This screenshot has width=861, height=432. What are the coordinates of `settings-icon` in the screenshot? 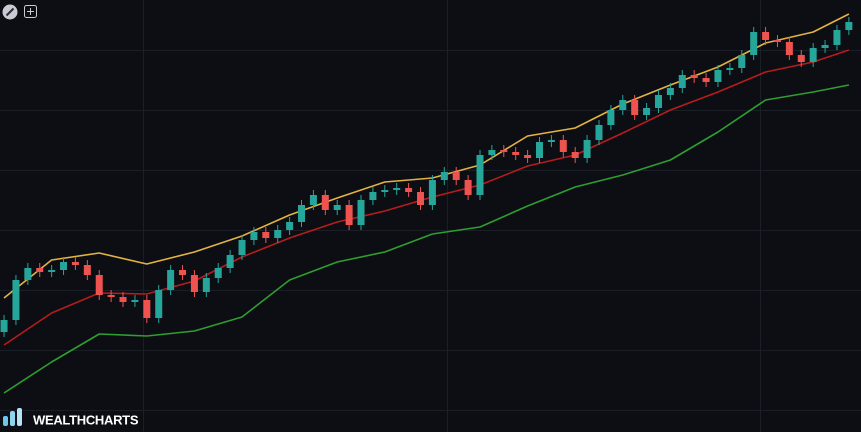 It's located at (10, 12).